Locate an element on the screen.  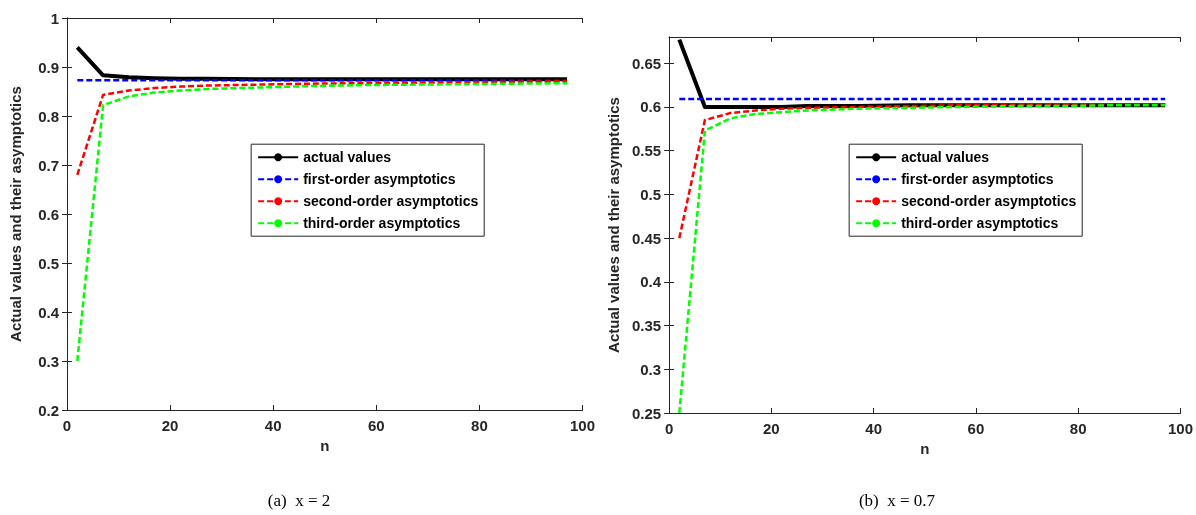
y-tick-label: 0.45 is located at coordinates (646, 238).